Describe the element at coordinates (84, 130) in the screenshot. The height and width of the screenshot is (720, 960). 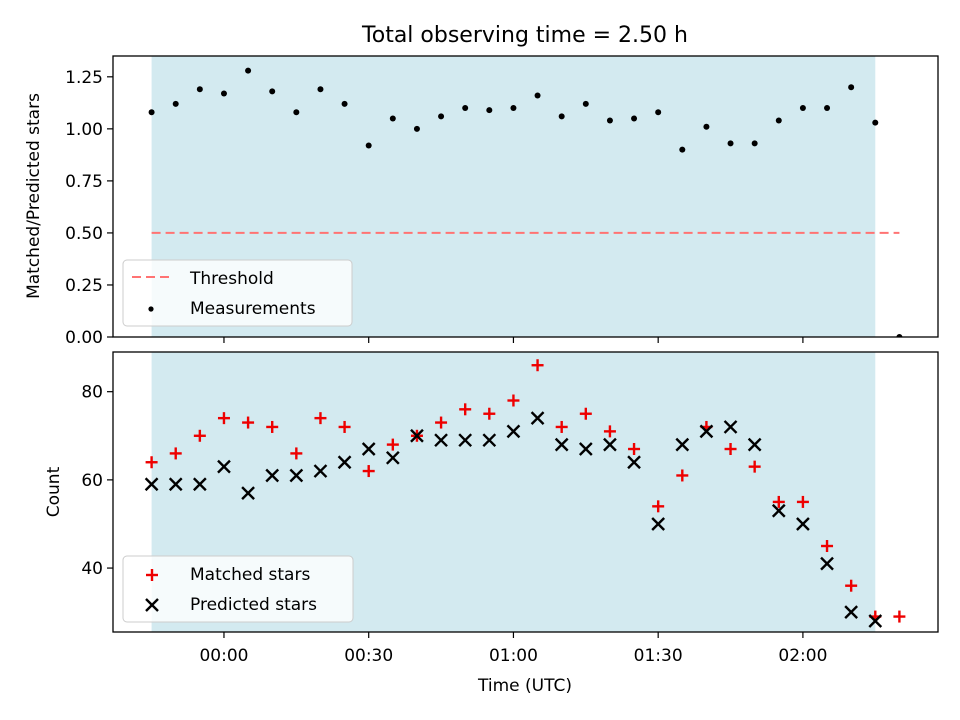
I see `y-tick-label: 1.00` at that location.